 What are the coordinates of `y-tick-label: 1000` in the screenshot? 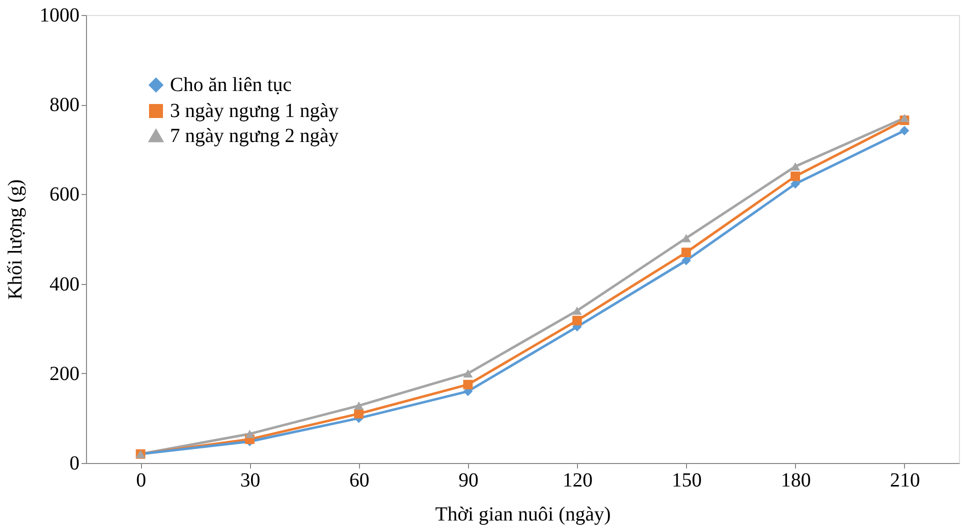 It's located at (60, 15).